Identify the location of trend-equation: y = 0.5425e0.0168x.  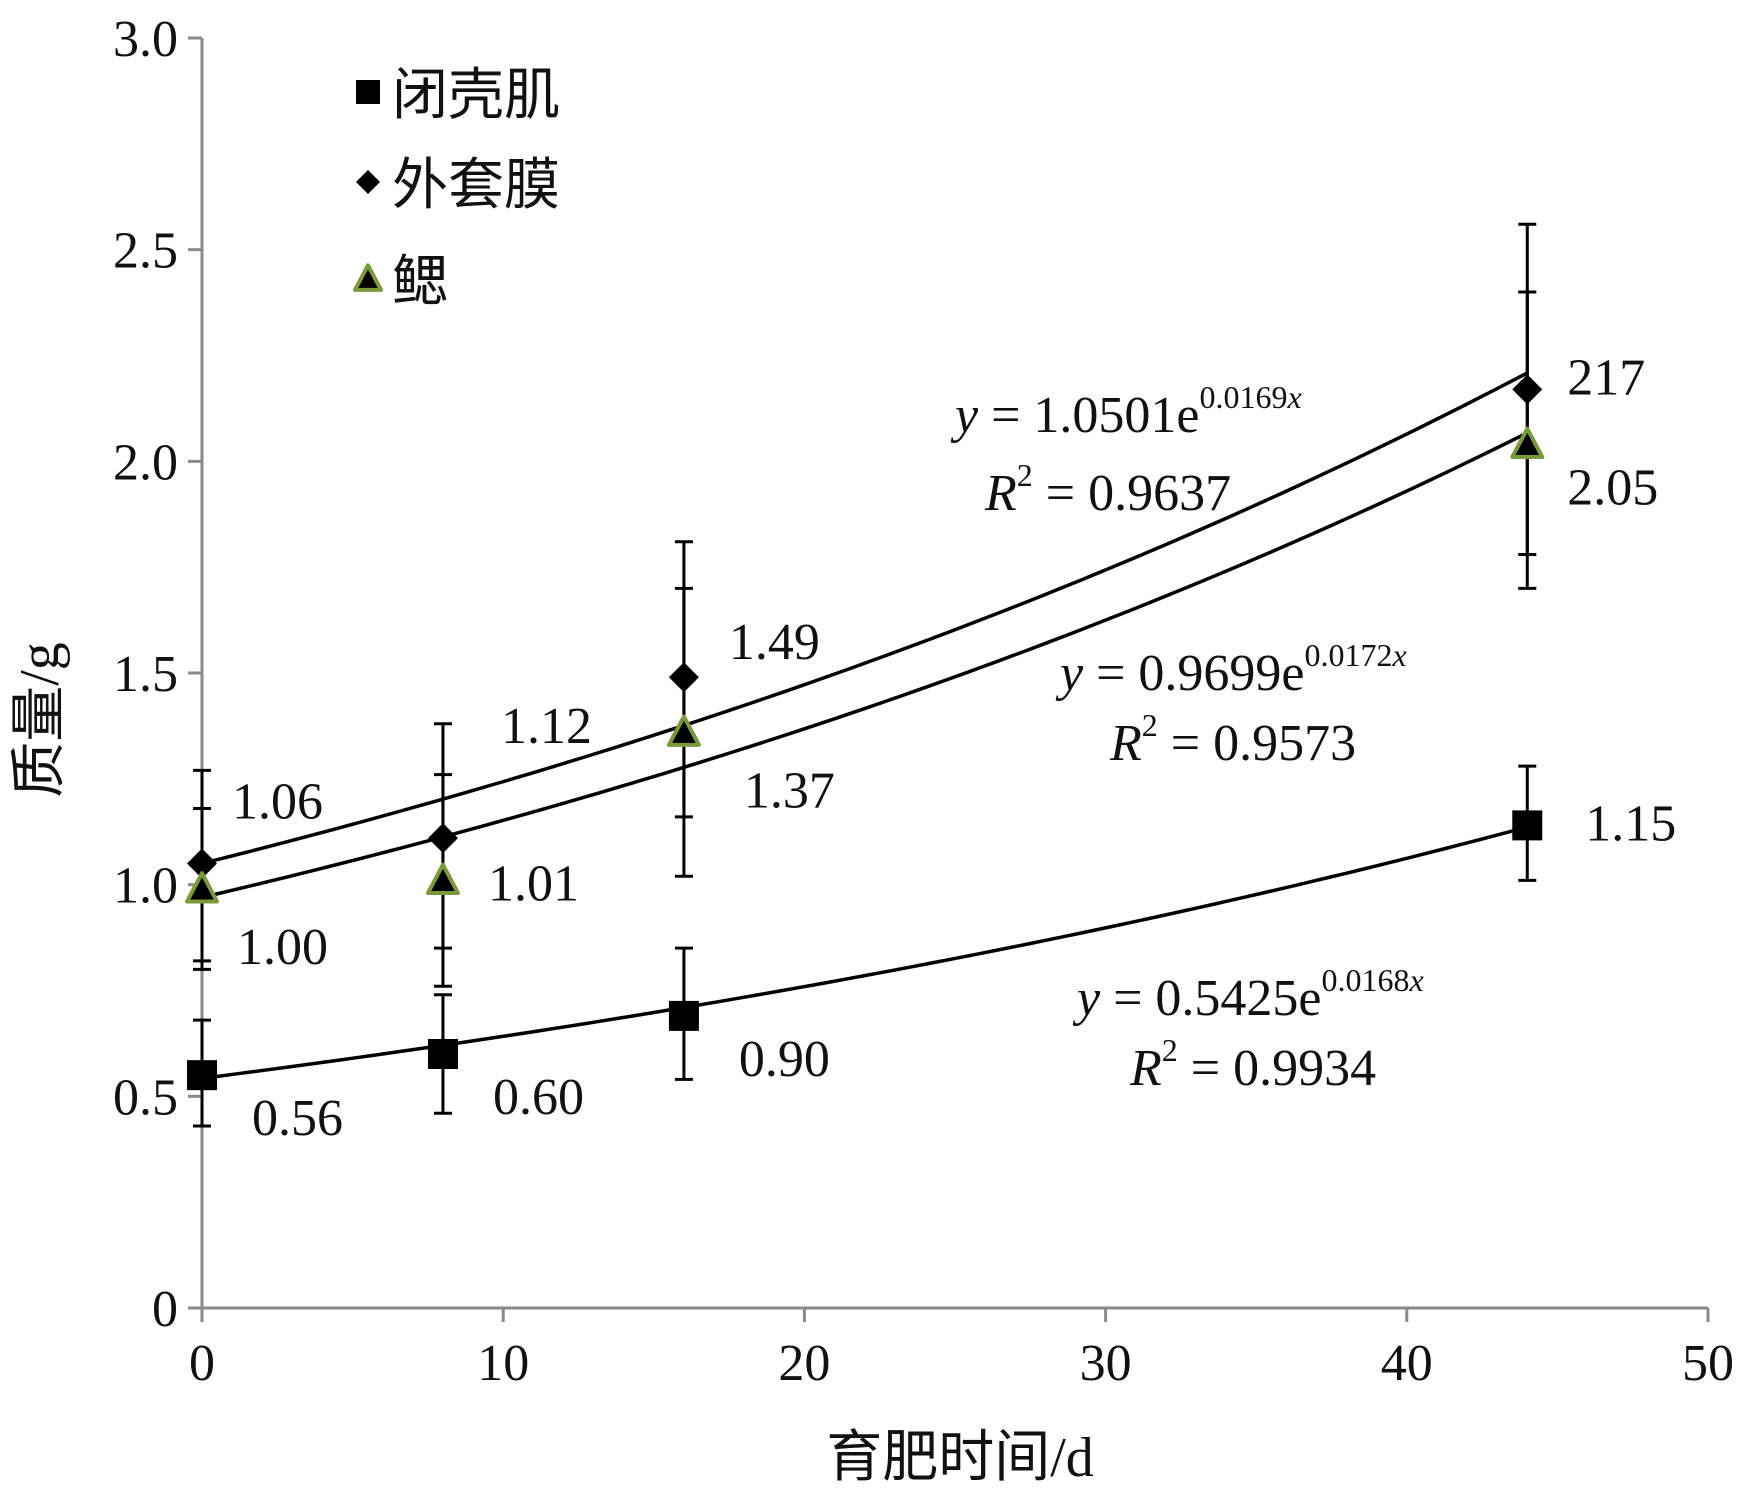
(1248, 994).